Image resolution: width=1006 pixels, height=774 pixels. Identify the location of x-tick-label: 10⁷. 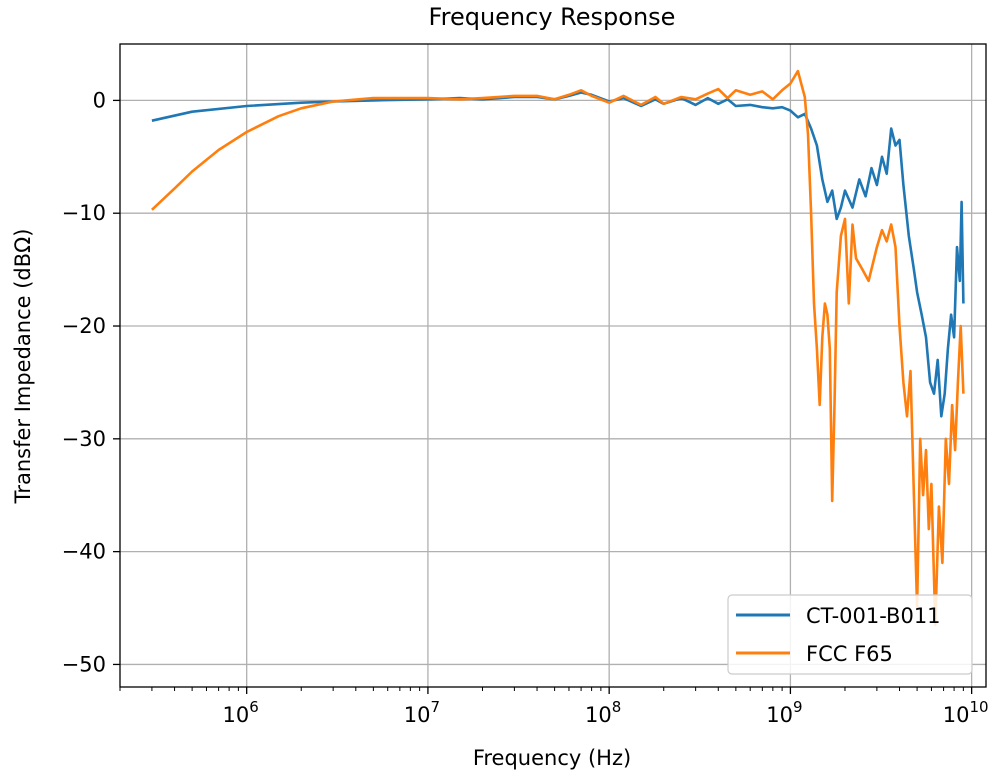
(422, 712).